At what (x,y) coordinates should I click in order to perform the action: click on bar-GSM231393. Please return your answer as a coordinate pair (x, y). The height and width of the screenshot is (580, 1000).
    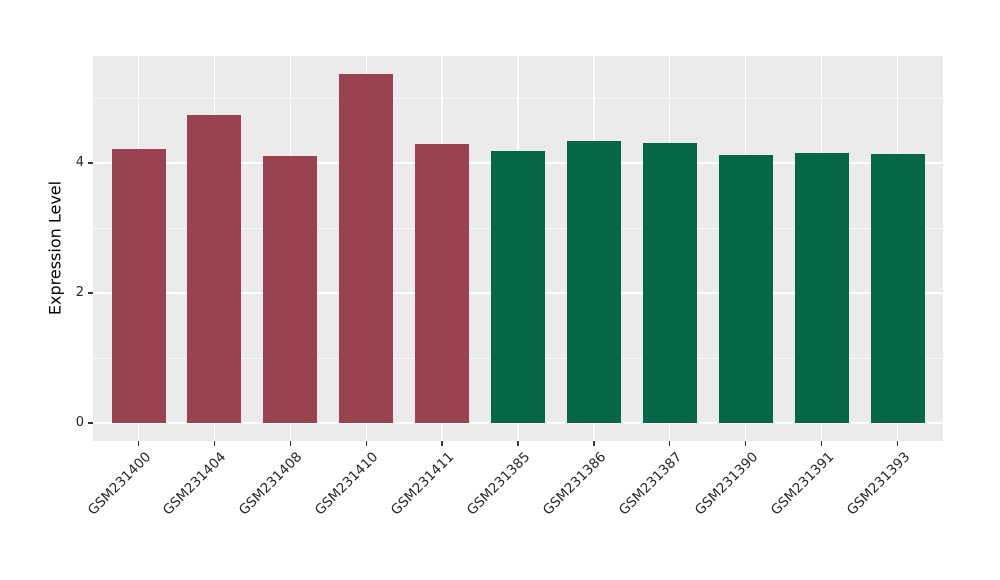
    Looking at the image, I should click on (897, 288).